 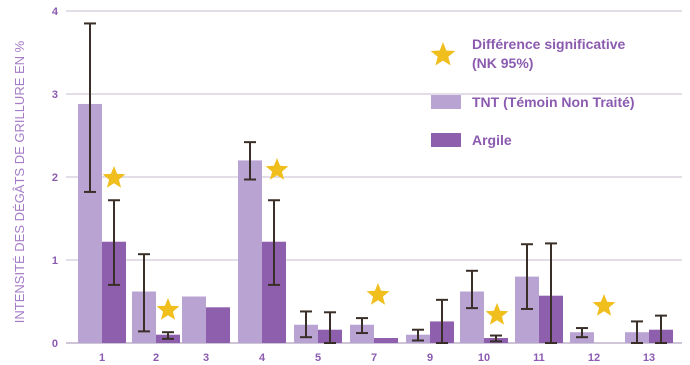 What do you see at coordinates (443, 54) in the screenshot?
I see `legend-star-icon` at bounding box center [443, 54].